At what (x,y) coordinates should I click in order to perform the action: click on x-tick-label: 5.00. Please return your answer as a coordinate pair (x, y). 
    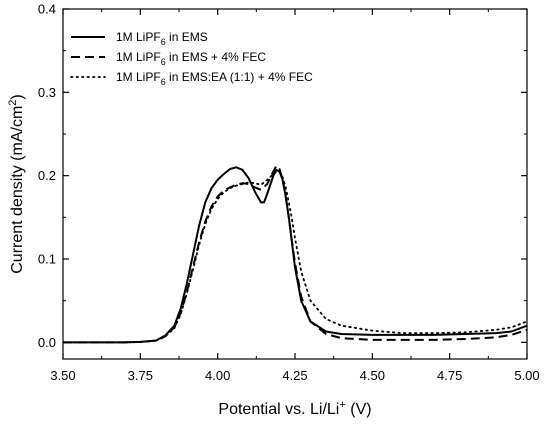
    Looking at the image, I should click on (526, 375).